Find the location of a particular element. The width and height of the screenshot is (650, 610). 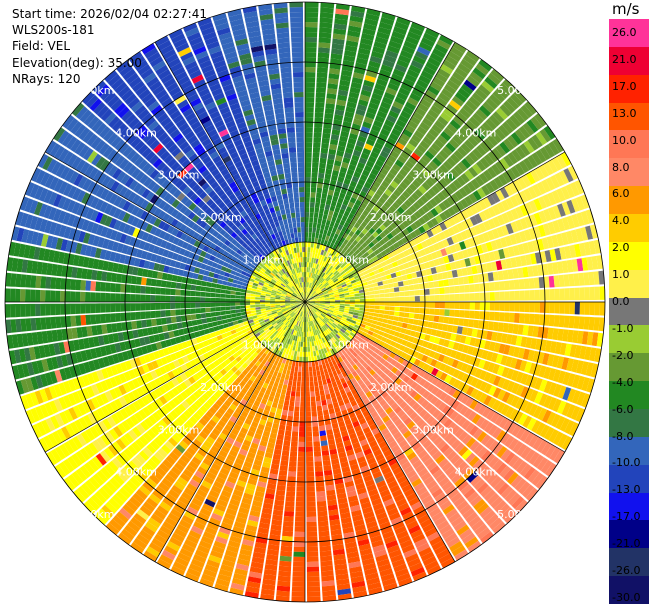

colorbar-tick-label: 8.0 is located at coordinates (621, 167).